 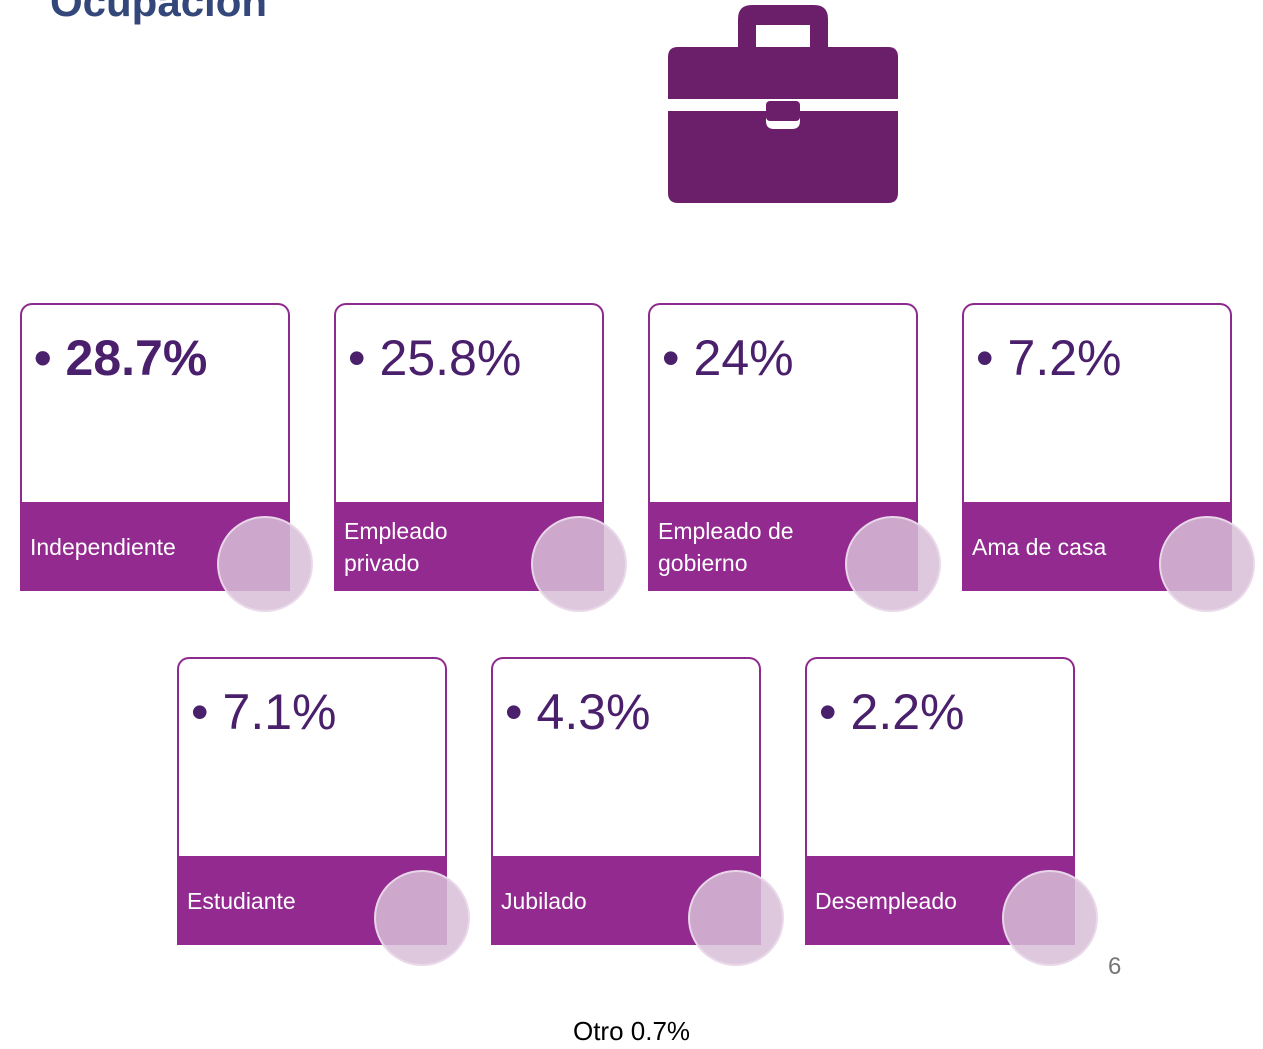 I want to click on card-label: Desempleado, so click(x=886, y=900).